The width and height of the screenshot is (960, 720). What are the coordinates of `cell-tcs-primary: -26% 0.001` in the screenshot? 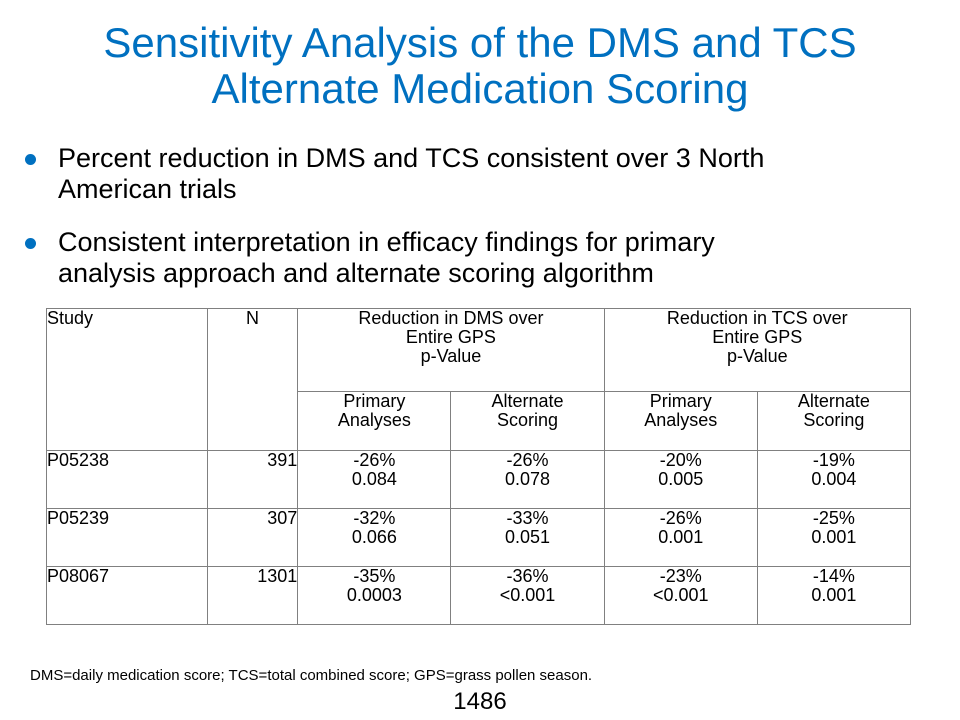 It's located at (680, 537).